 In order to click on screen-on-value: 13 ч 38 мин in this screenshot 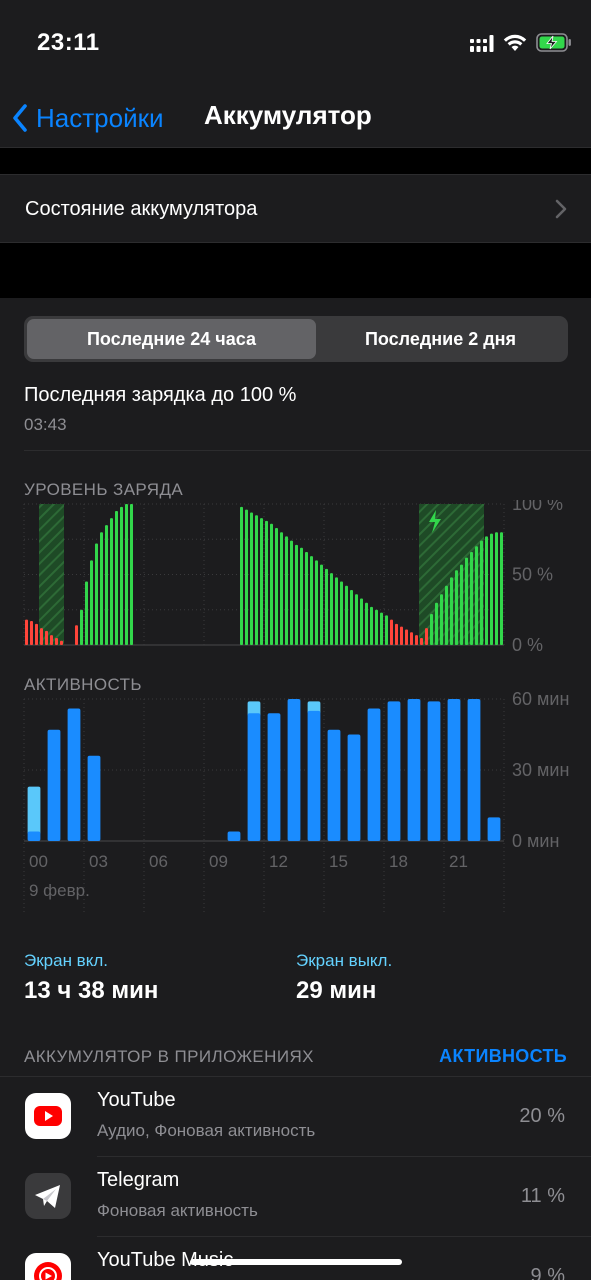, I will do `click(91, 990)`.